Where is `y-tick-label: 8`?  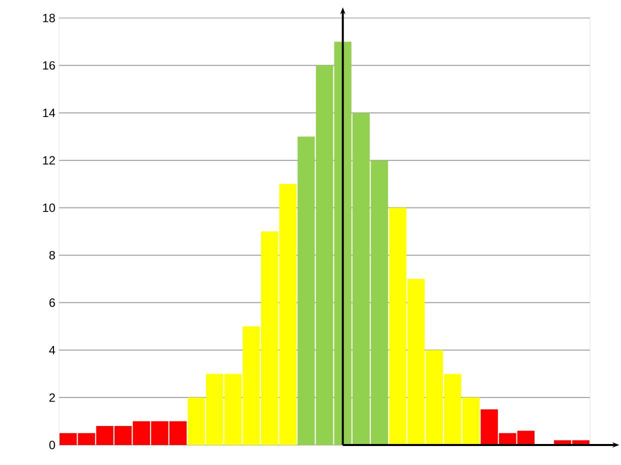 y-tick-label: 8 is located at coordinates (52, 255).